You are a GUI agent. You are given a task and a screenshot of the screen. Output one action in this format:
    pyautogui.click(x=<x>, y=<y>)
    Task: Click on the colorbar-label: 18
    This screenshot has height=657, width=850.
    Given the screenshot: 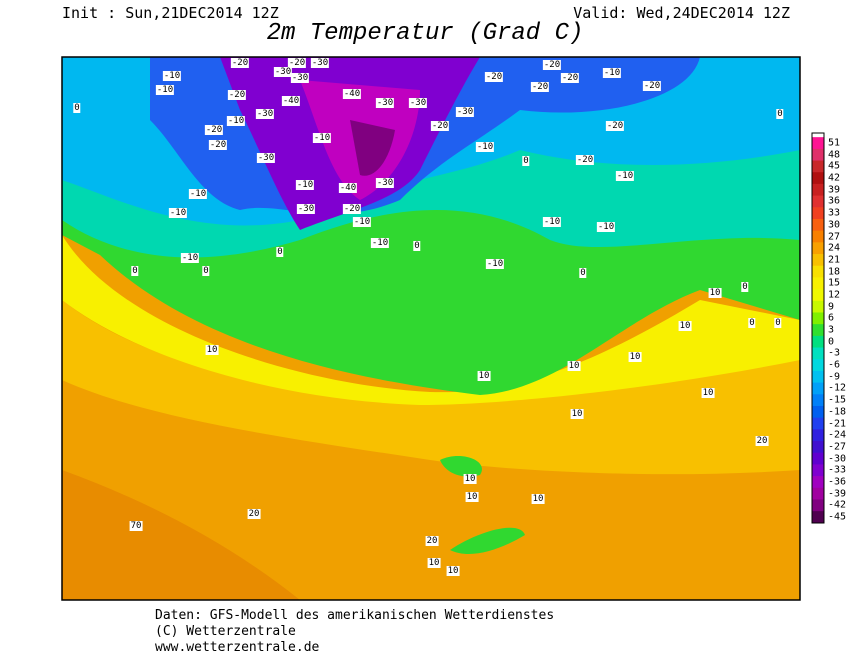 What is the action you would take?
    pyautogui.click(x=834, y=272)
    